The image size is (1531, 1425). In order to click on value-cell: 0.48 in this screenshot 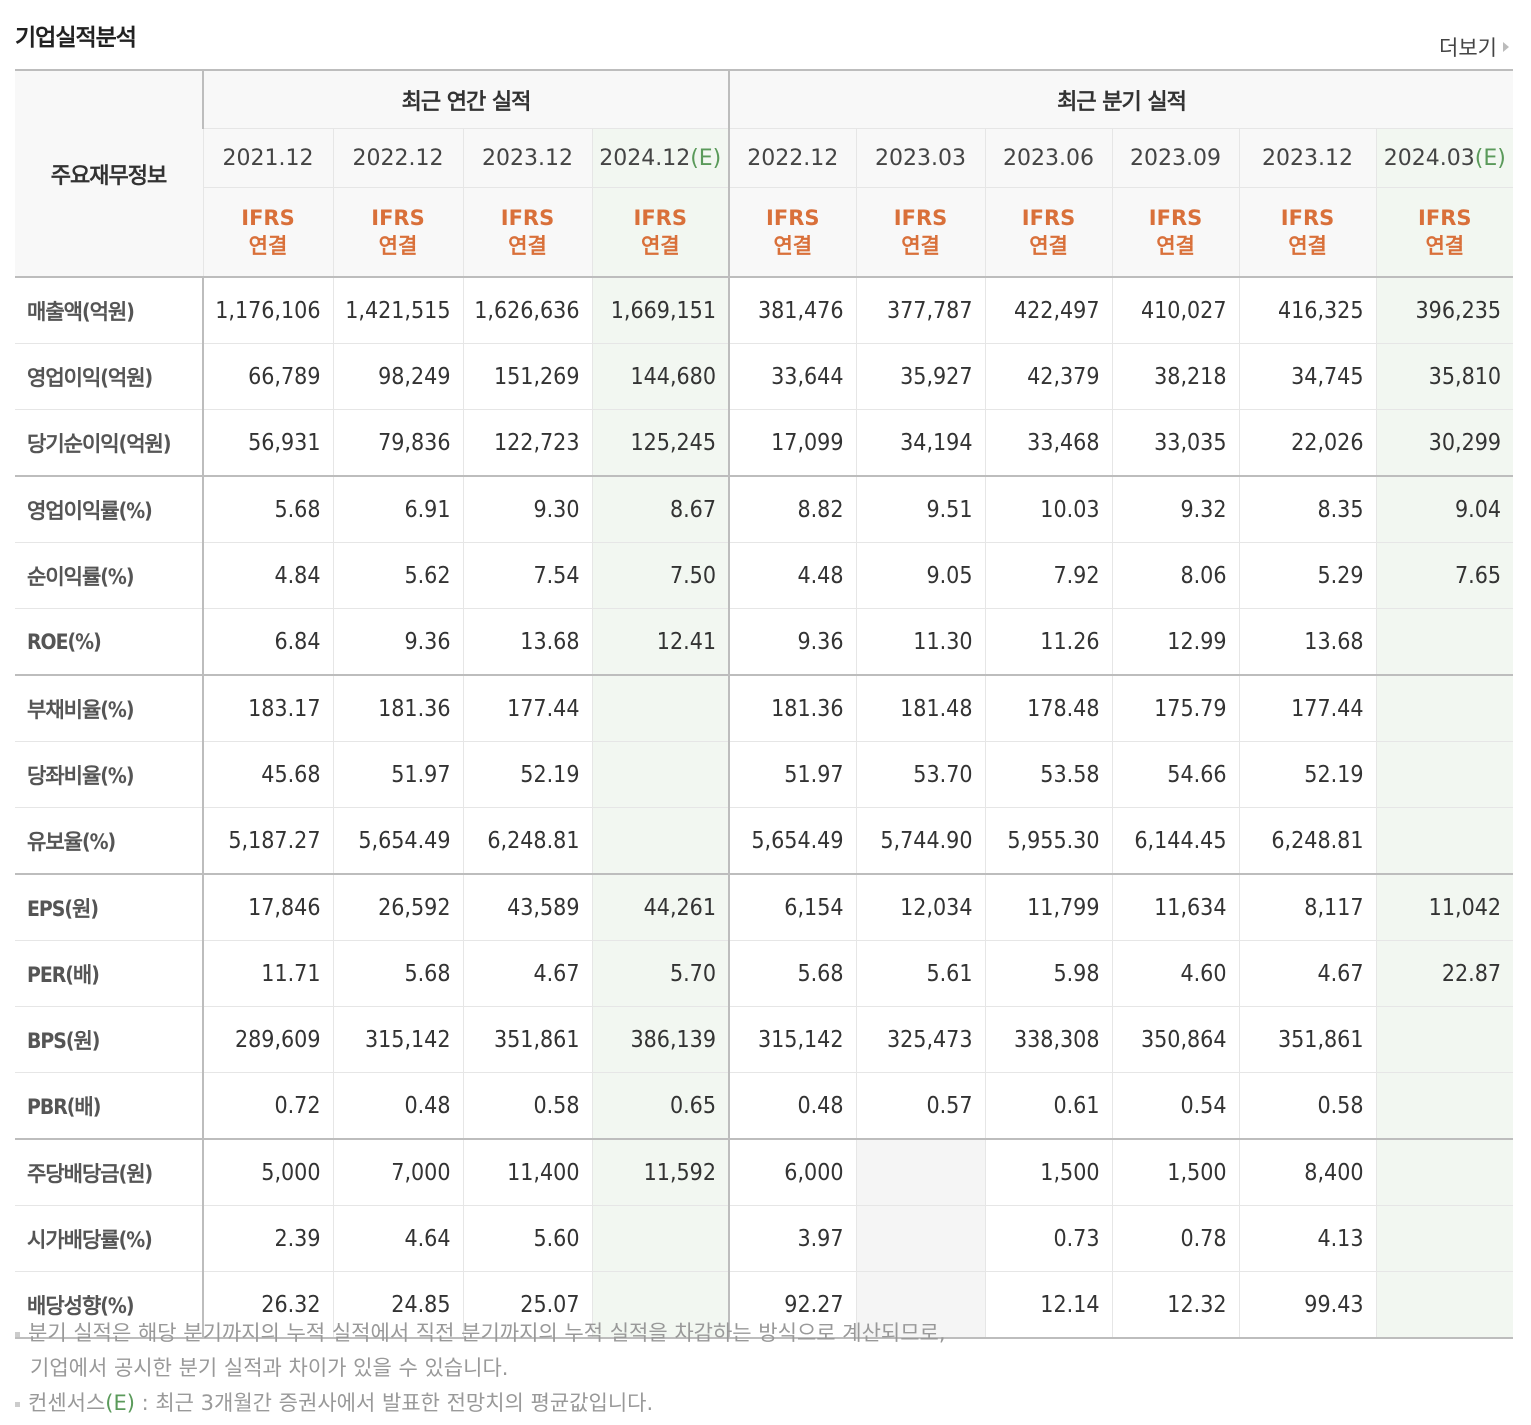, I will do `click(397, 1106)`.